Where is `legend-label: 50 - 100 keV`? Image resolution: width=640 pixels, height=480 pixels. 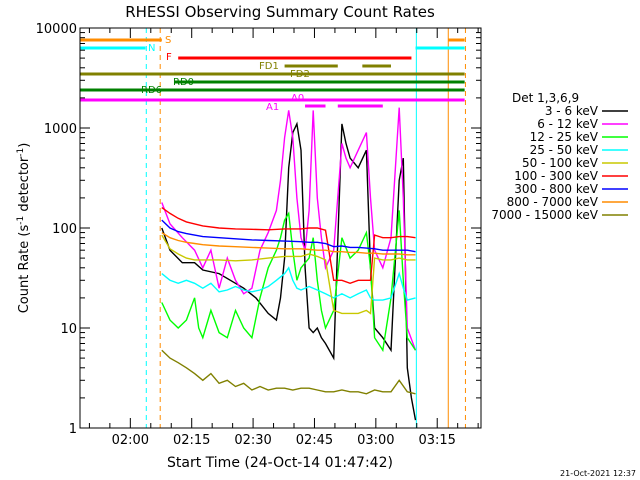 legend-label: 50 - 100 keV is located at coordinates (560, 163).